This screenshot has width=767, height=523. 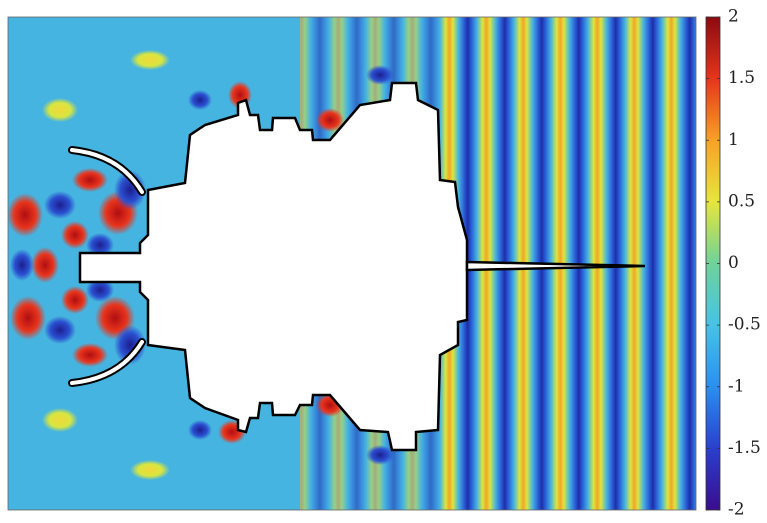 What do you see at coordinates (744, 448) in the screenshot?
I see `colorbar-tick-label: -1.5` at bounding box center [744, 448].